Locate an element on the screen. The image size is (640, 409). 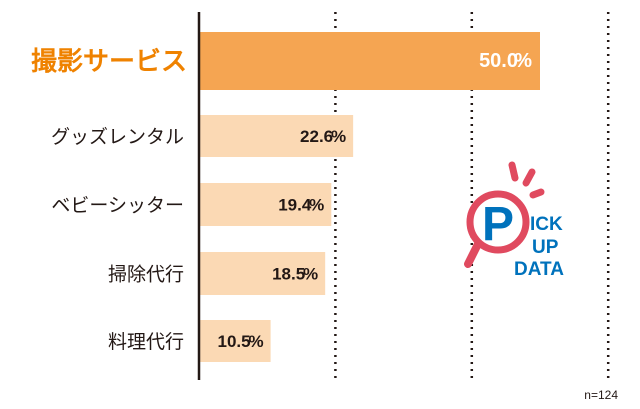
data-label: 22.6 is located at coordinates (316, 136).